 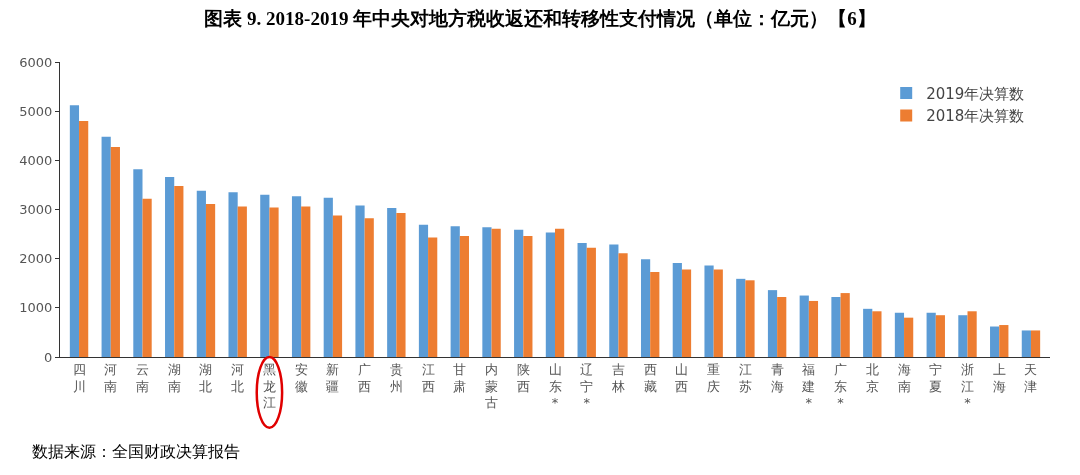 What do you see at coordinates (333, 377) in the screenshot?
I see `x-tick-label: 新疆` at bounding box center [333, 377].